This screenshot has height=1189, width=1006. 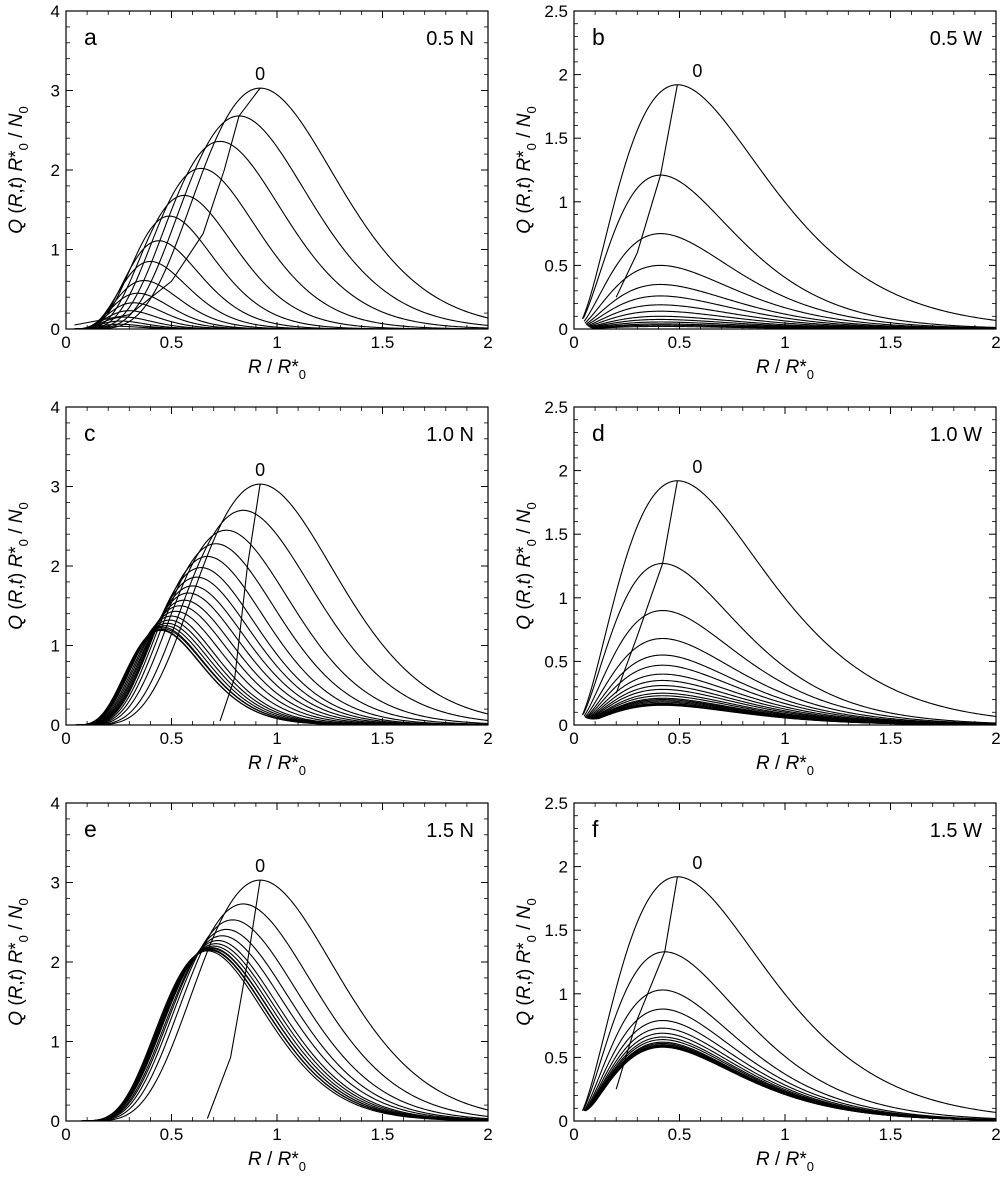 What do you see at coordinates (556, 265) in the screenshot?
I see `y-tick-label: 0.5` at bounding box center [556, 265].